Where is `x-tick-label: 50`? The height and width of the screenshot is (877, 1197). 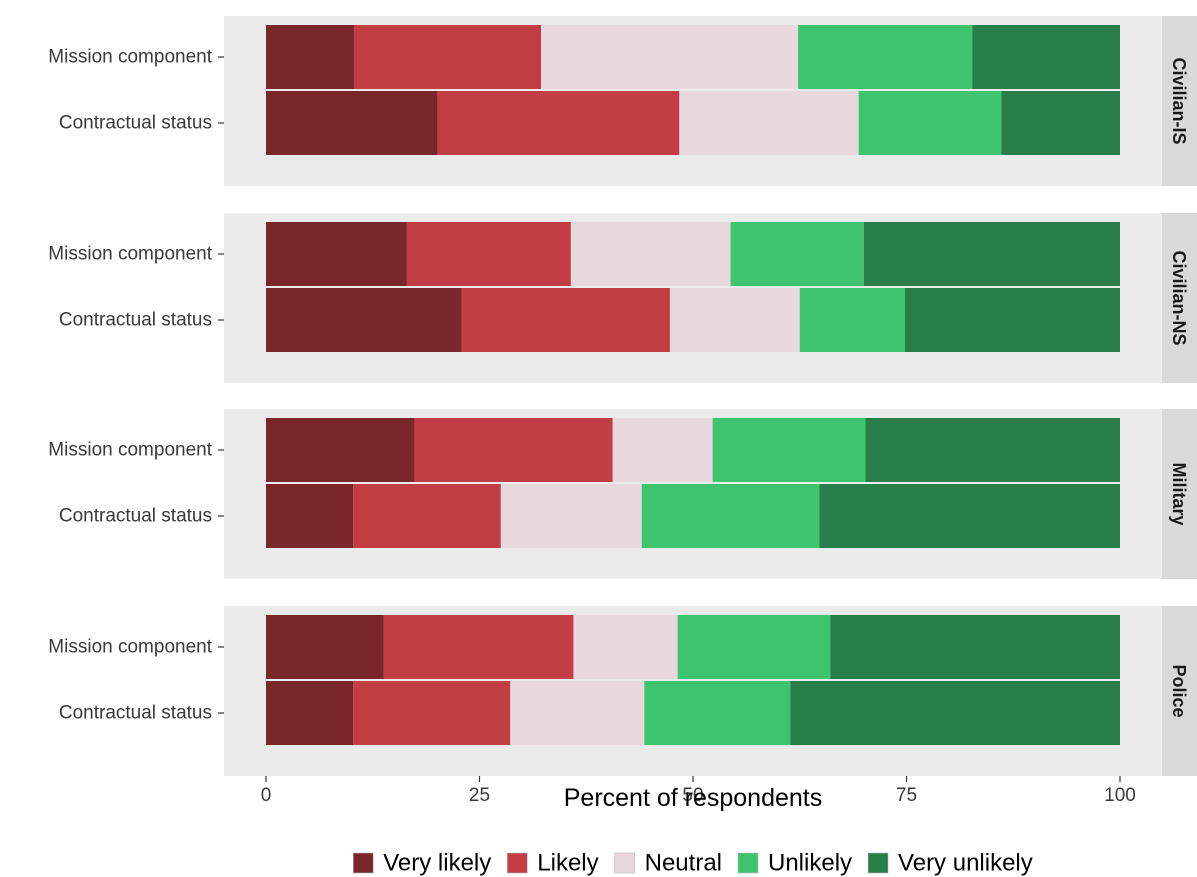 x-tick-label: 50 is located at coordinates (692, 795).